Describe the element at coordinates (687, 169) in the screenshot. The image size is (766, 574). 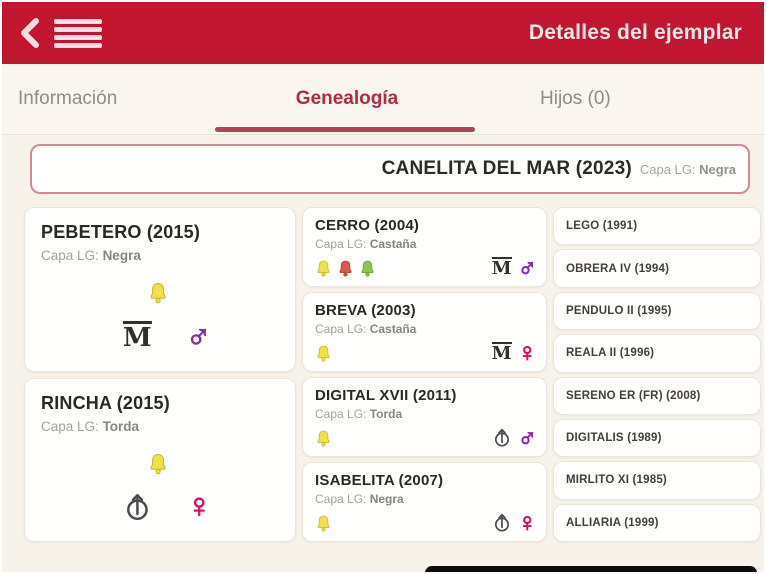
I see `subject-coat: Capa LG: Negra` at that location.